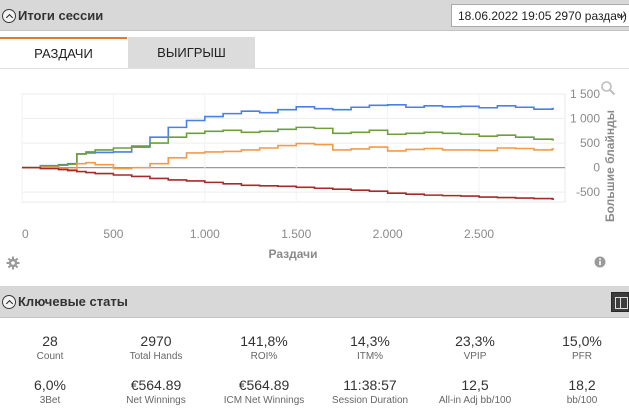  I want to click on tab-hands-label: РАЗДАЧИ, so click(63, 53).